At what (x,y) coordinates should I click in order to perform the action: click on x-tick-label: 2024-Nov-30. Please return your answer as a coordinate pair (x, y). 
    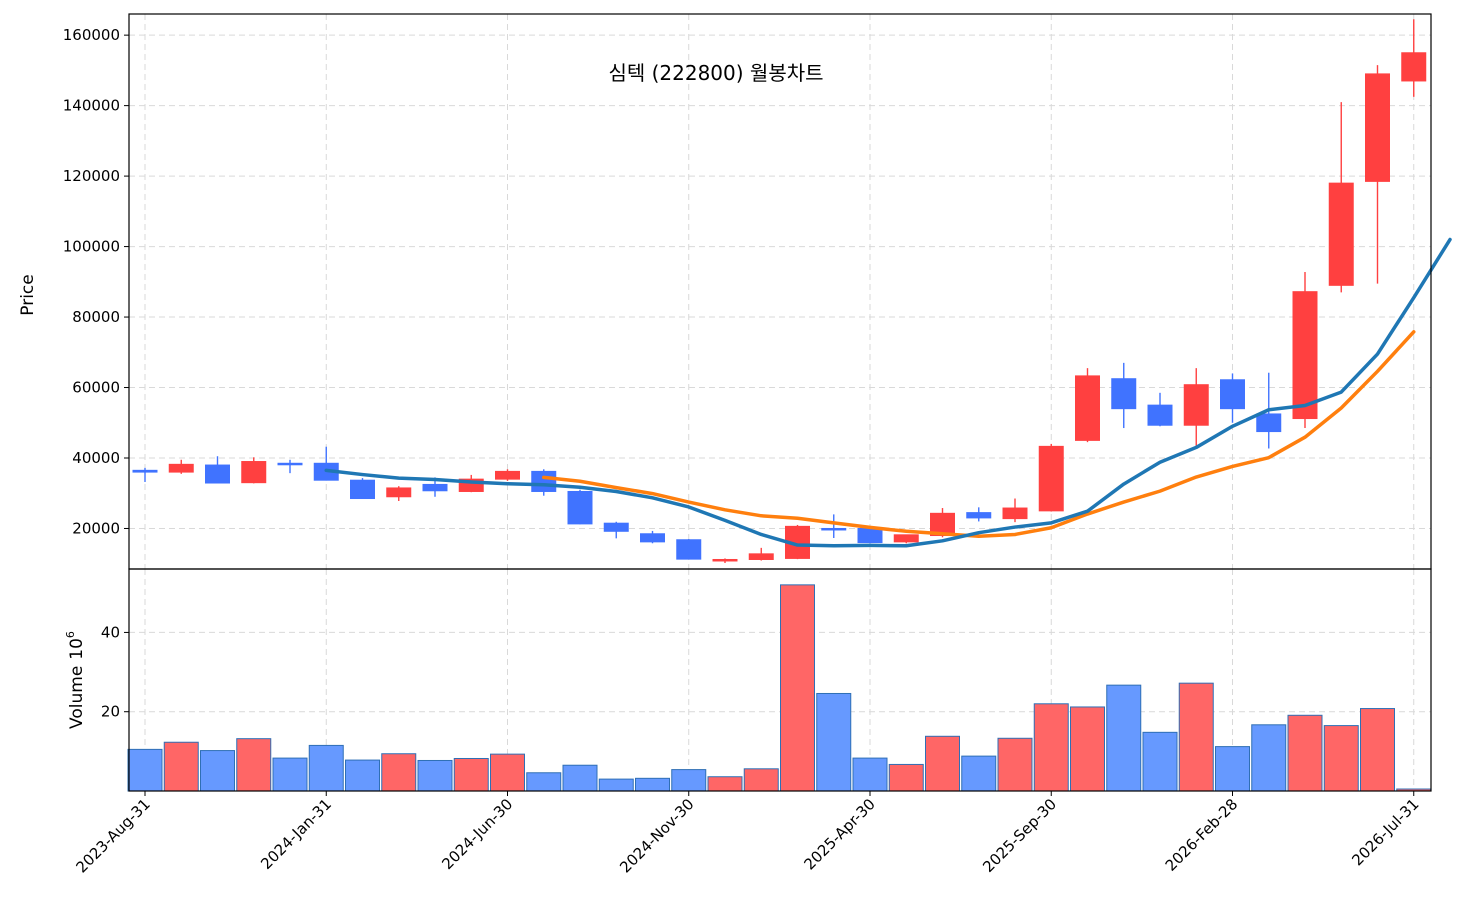
    Looking at the image, I should click on (656, 835).